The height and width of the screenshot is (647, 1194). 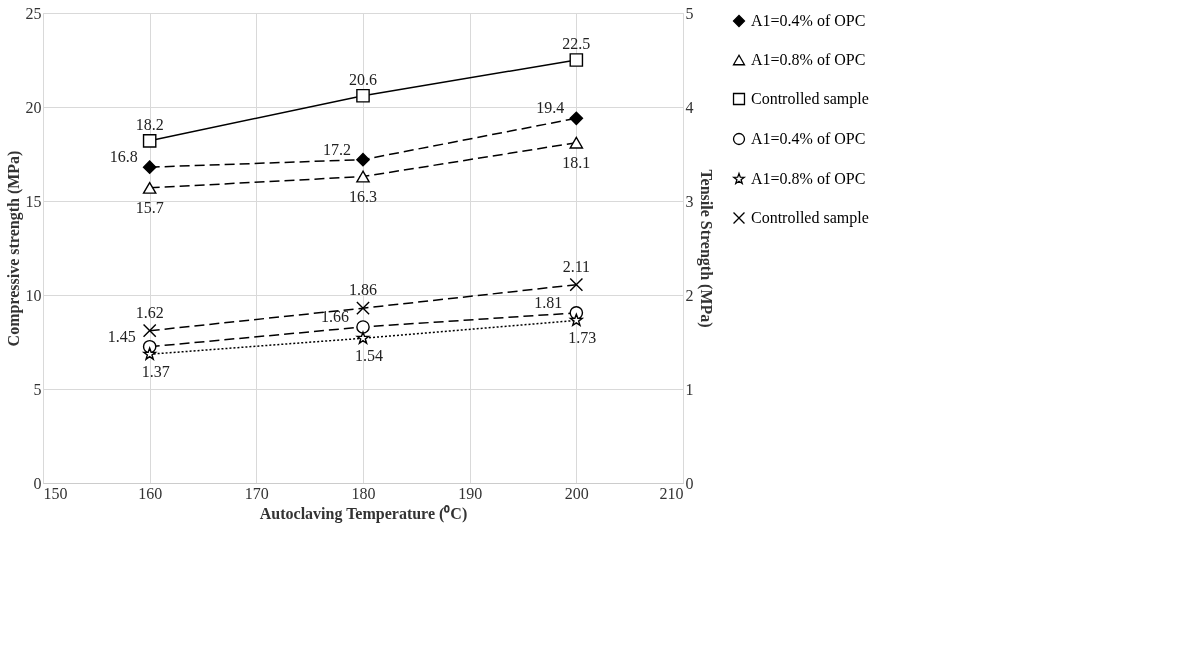 I want to click on data-label: 20.6, so click(x=363, y=79).